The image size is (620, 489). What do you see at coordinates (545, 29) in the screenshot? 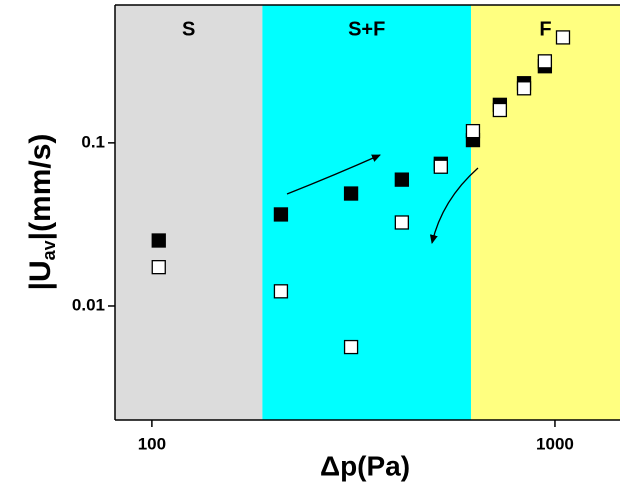
I see `region-label: F` at bounding box center [545, 29].